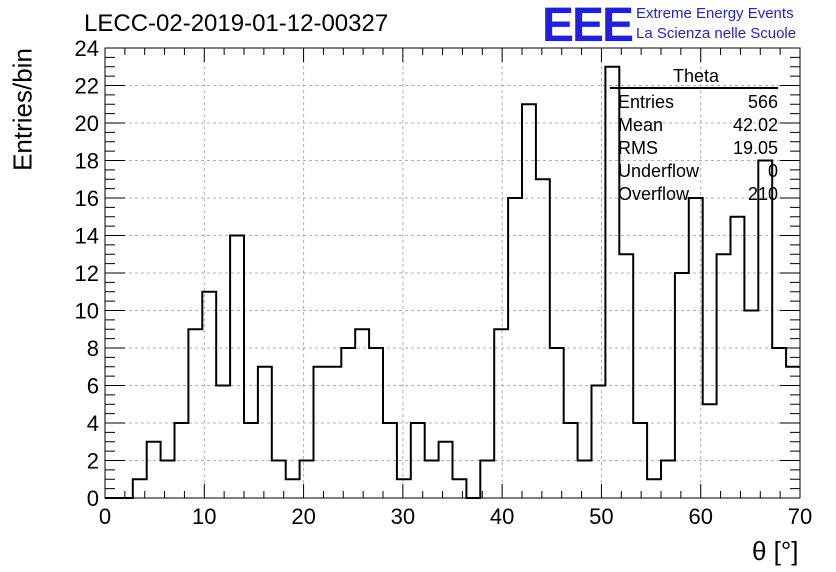 This screenshot has width=836, height=572. Describe the element at coordinates (87, 86) in the screenshot. I see `y-tick-label: 22` at that location.